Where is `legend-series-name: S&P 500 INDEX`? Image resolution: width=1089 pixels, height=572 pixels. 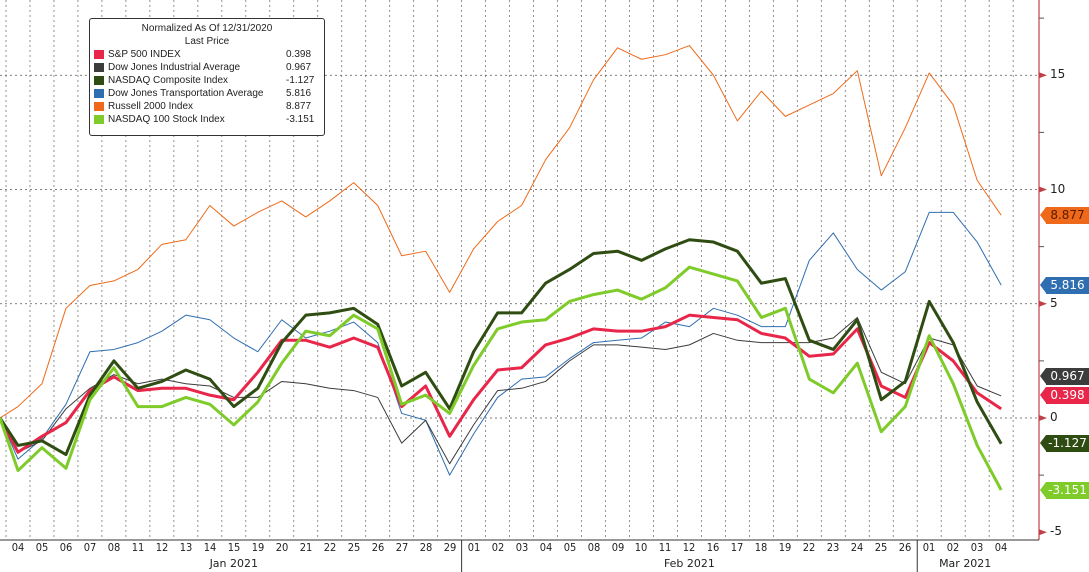 legend-series-name: S&P 500 INDEX is located at coordinates (144, 54).